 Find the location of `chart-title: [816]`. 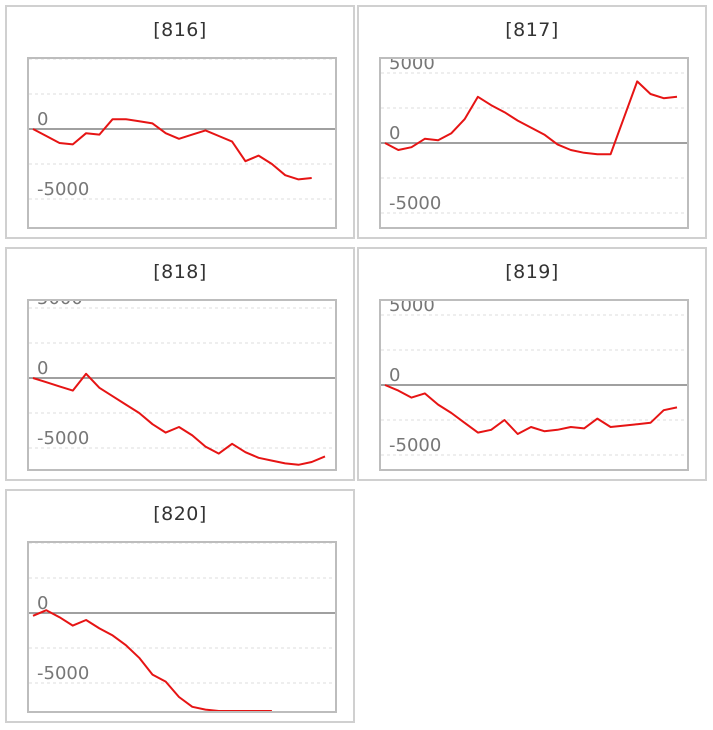

chart-title: [816] is located at coordinates (180, 30).